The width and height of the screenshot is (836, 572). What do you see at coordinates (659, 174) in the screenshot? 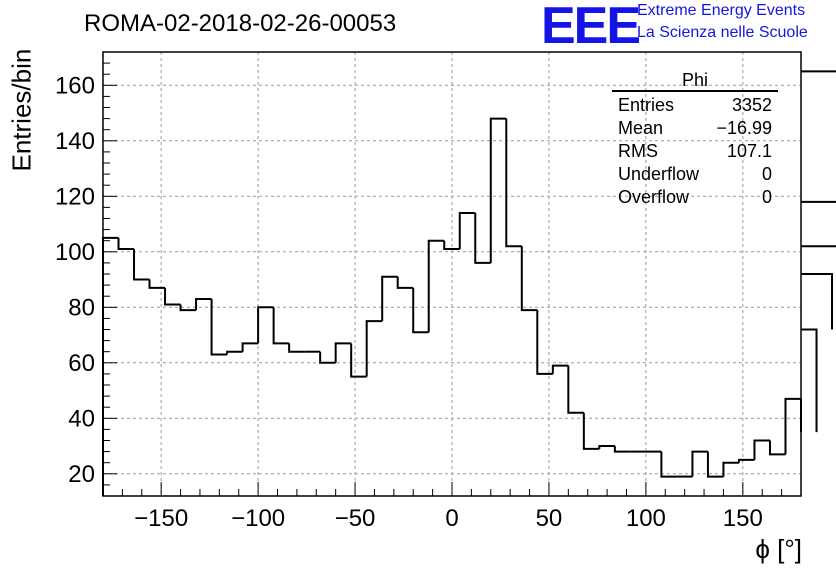
I see `stats-label: Underflow` at bounding box center [659, 174].